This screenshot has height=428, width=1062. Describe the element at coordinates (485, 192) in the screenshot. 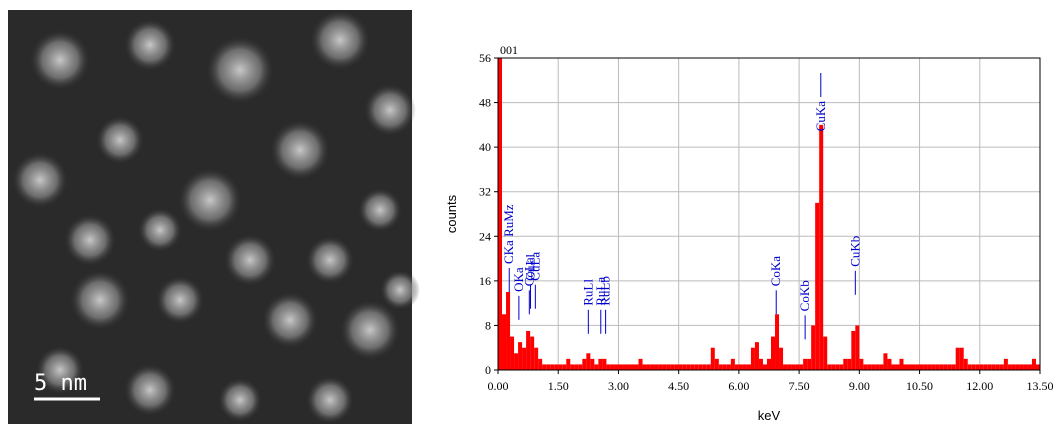

I see `y-tick-label: 32` at that location.